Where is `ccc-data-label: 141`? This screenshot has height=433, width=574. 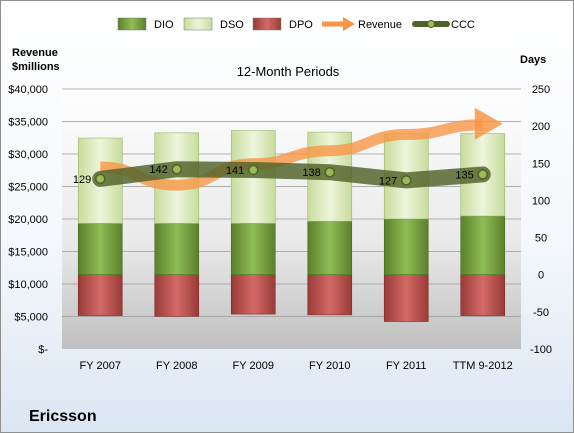 ccc-data-label: 141 is located at coordinates (235, 171).